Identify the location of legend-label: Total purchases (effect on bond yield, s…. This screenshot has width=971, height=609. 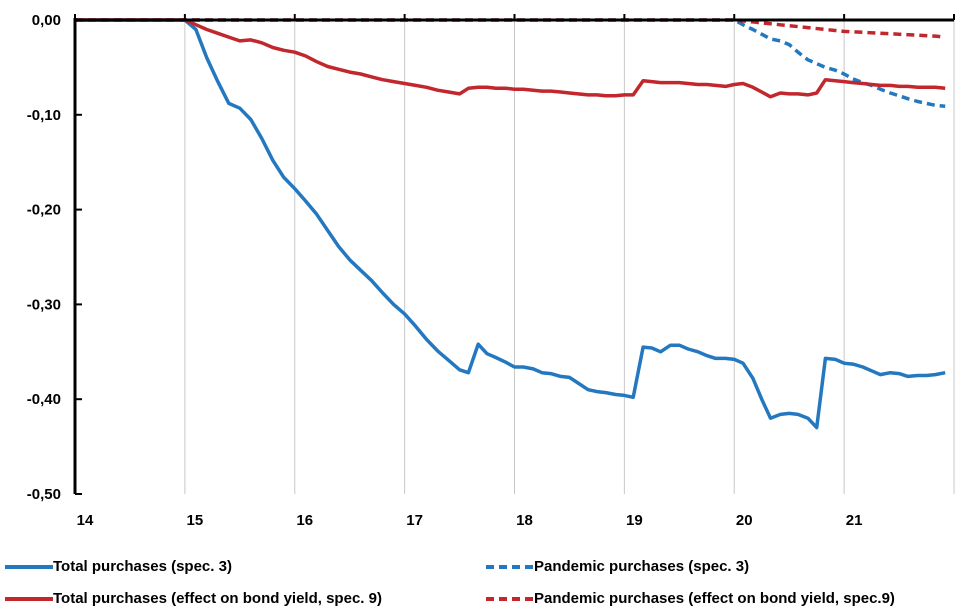
(217, 598).